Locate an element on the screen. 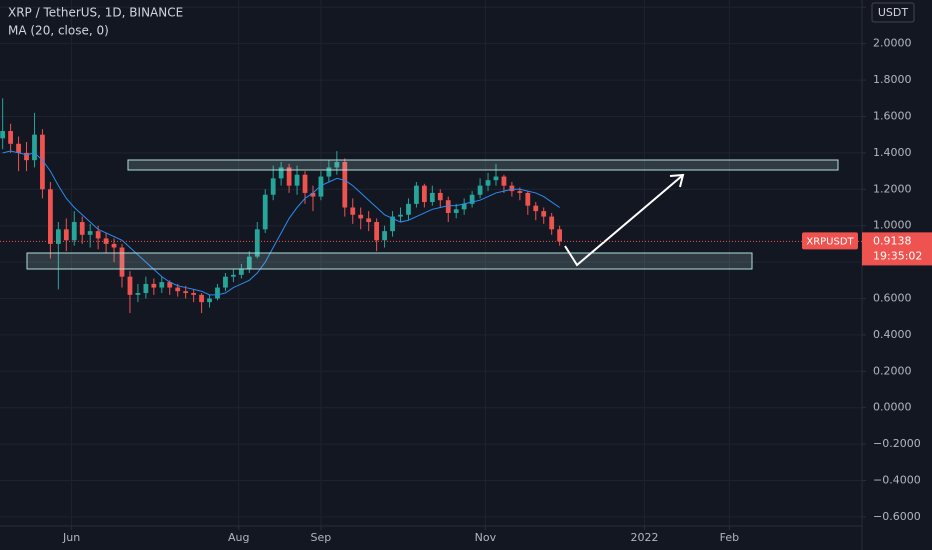  y-tick-label: 1.0000 is located at coordinates (892, 225).